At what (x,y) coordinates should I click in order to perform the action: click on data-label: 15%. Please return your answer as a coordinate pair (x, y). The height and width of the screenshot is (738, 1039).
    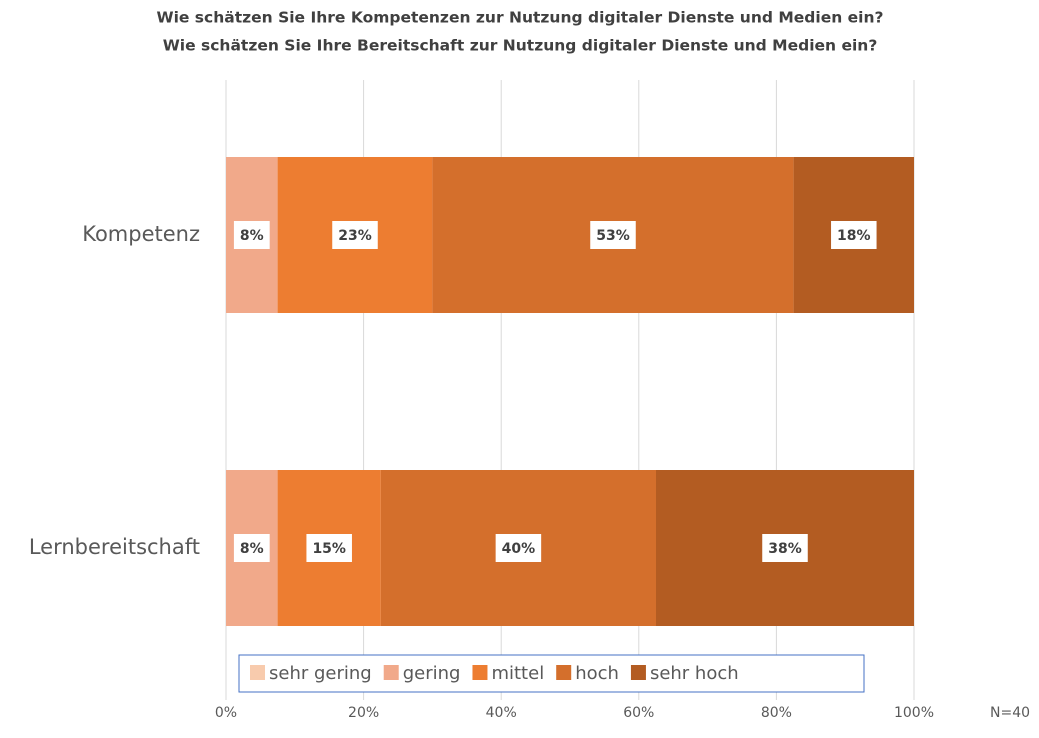
    Looking at the image, I should click on (329, 548).